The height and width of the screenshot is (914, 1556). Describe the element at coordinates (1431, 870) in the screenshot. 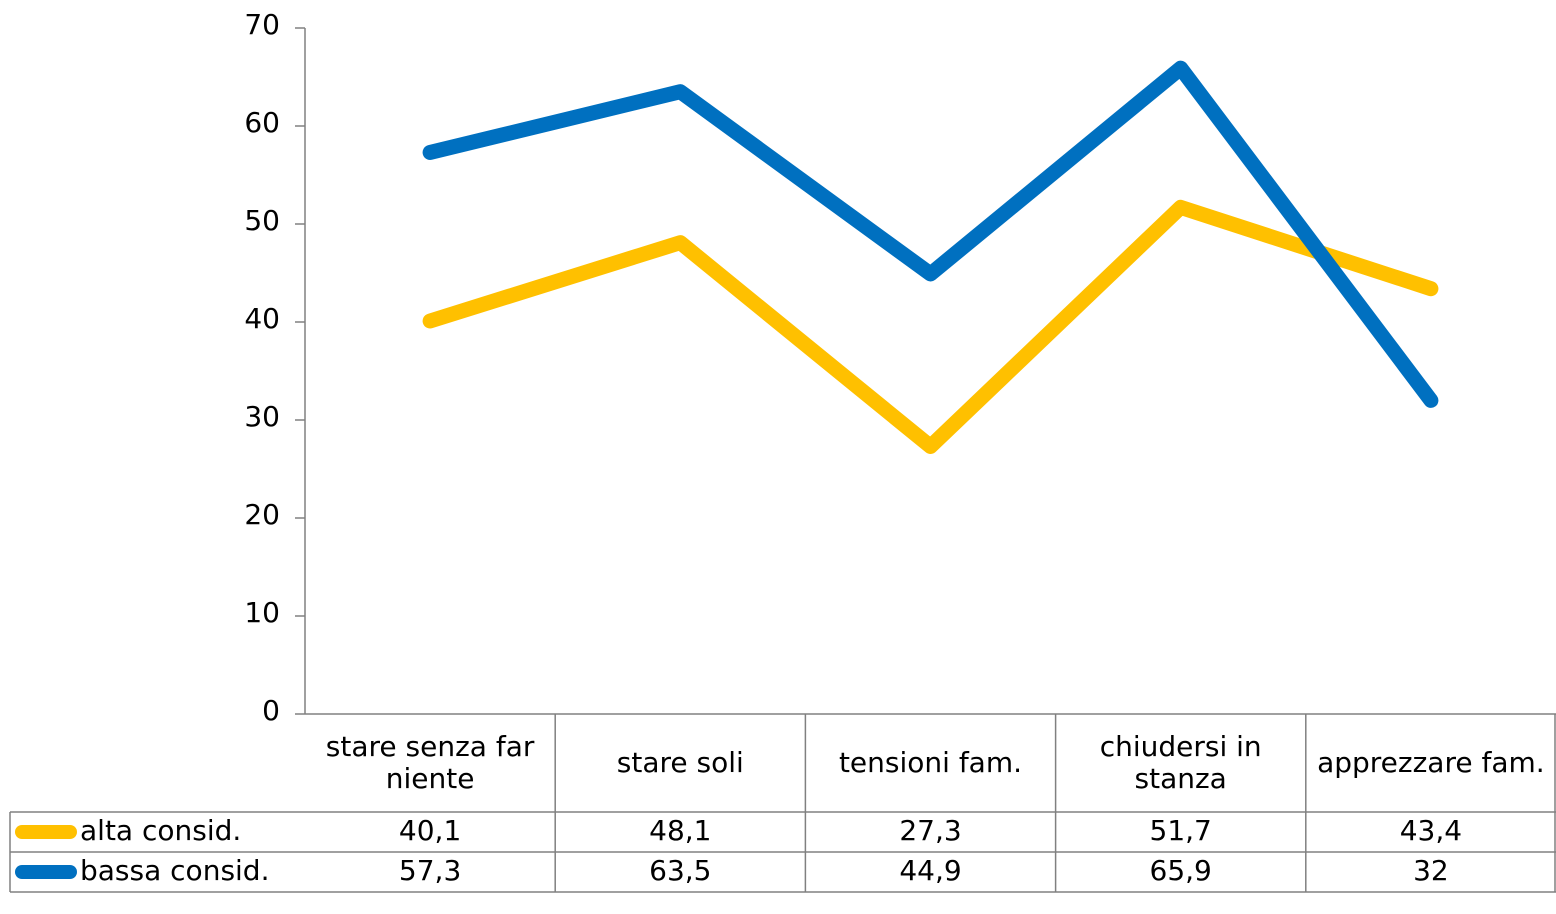

I see `table-value: 32` at that location.